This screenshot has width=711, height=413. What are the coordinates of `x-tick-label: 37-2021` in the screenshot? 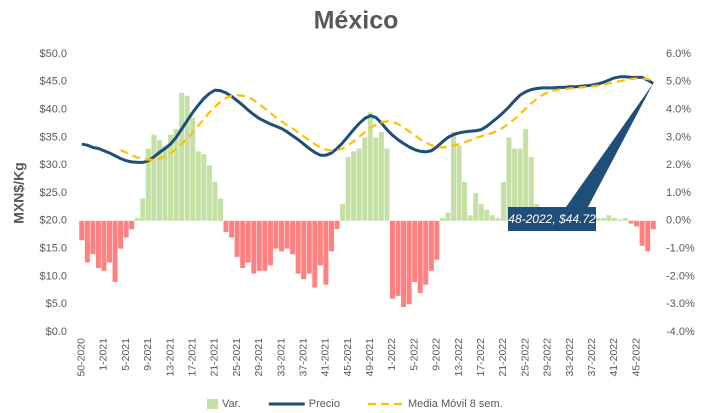 It's located at (303, 357).